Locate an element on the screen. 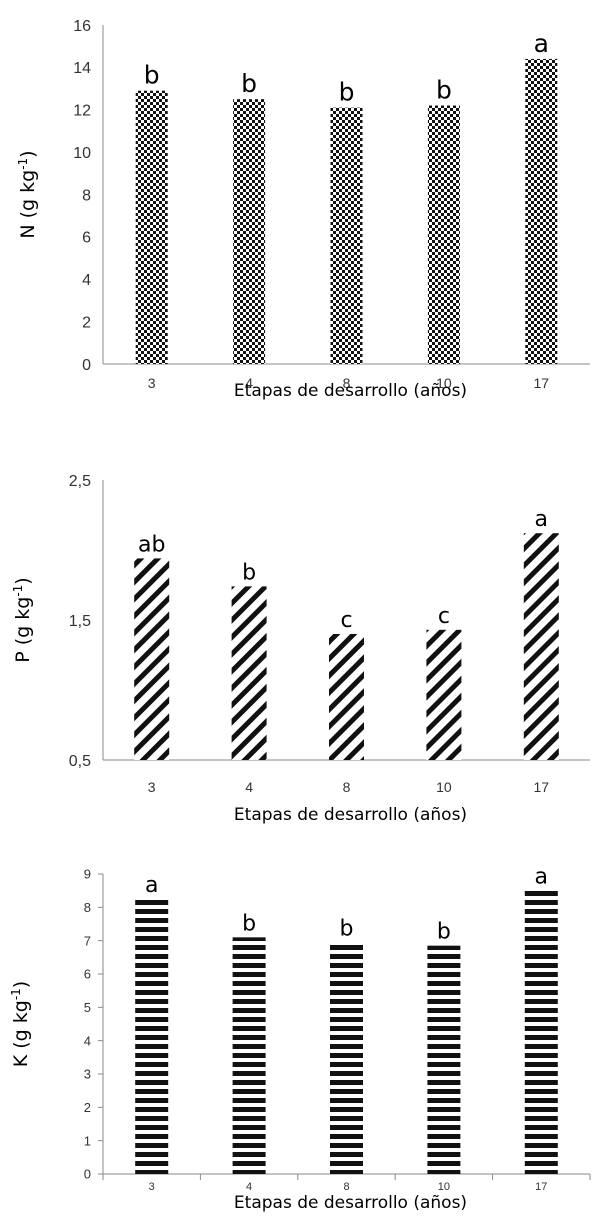 This screenshot has height=1218, width=609. significance-letter: ab is located at coordinates (151, 544).